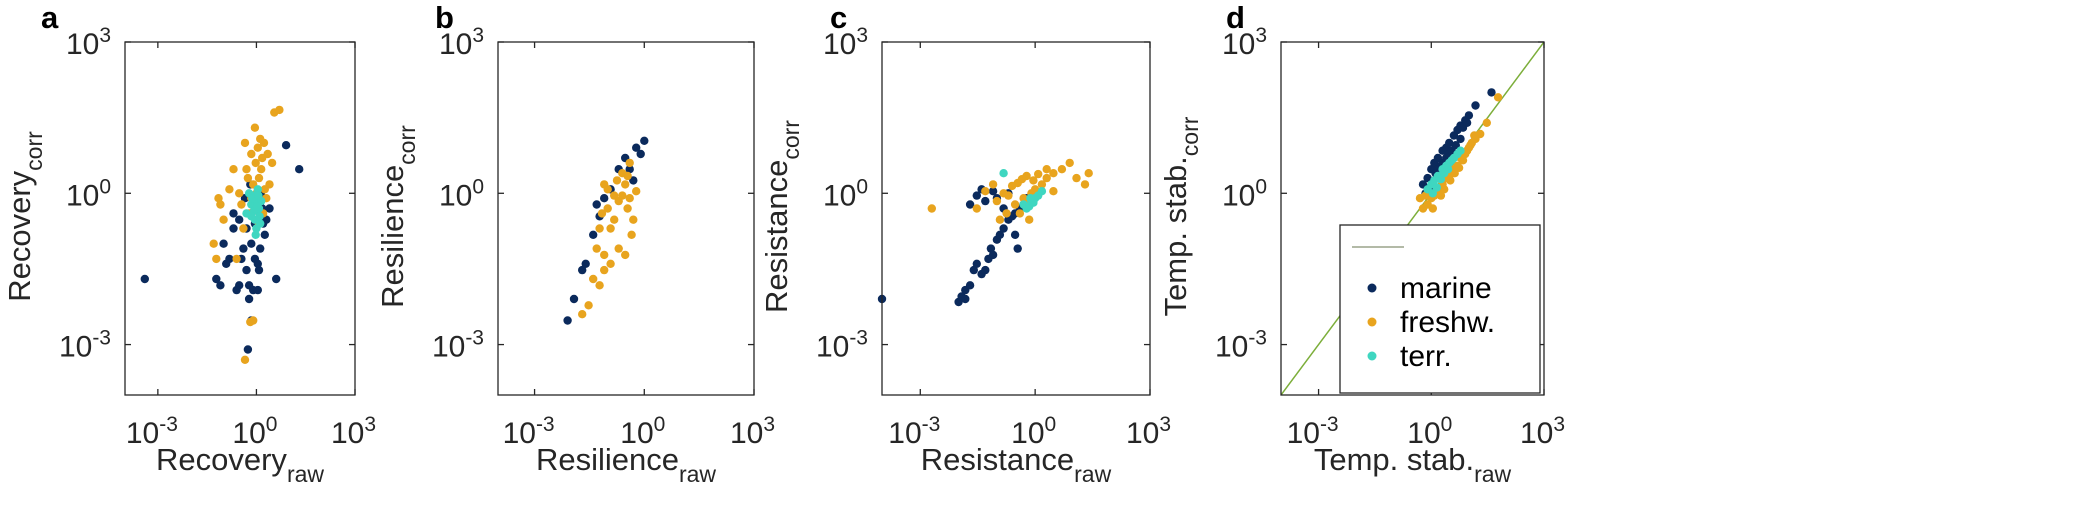 The width and height of the screenshot is (2085, 509). Describe the element at coordinates (845, 193) in the screenshot. I see `y-tick-label: 10⁰` at that location.